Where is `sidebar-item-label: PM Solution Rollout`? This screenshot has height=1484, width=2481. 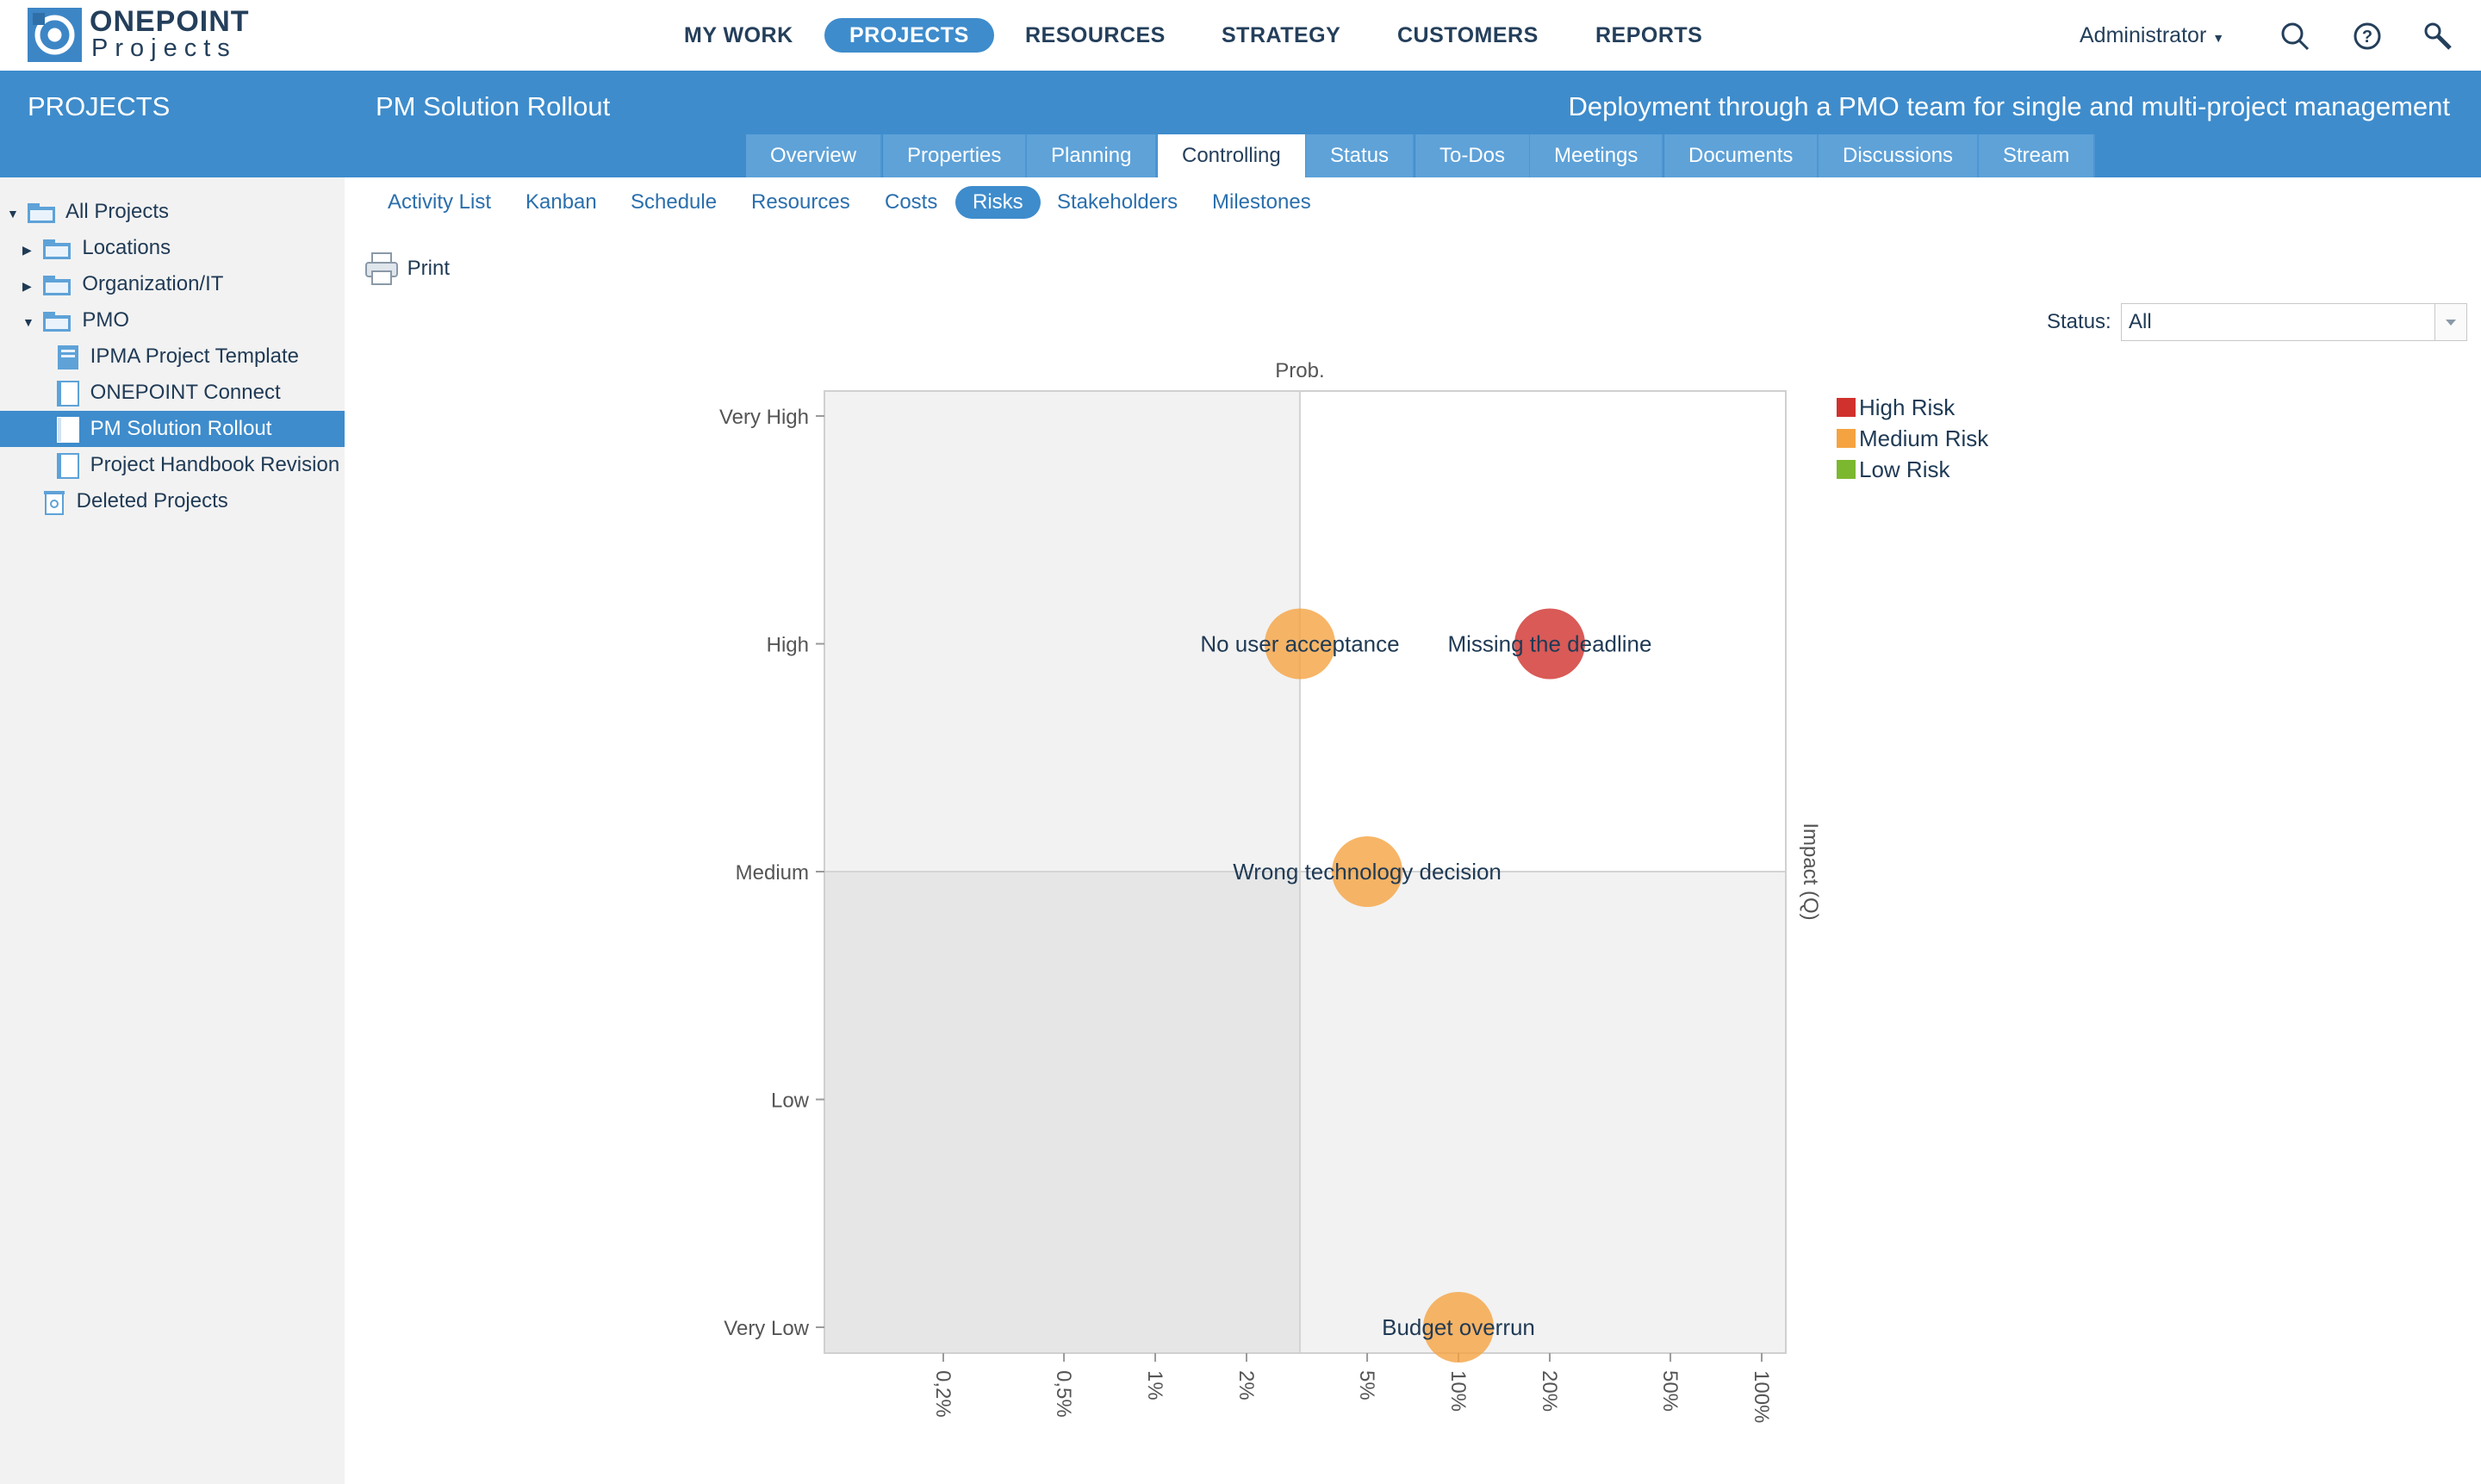
sidebar-item-label: PM Solution Rollout is located at coordinates (181, 428).